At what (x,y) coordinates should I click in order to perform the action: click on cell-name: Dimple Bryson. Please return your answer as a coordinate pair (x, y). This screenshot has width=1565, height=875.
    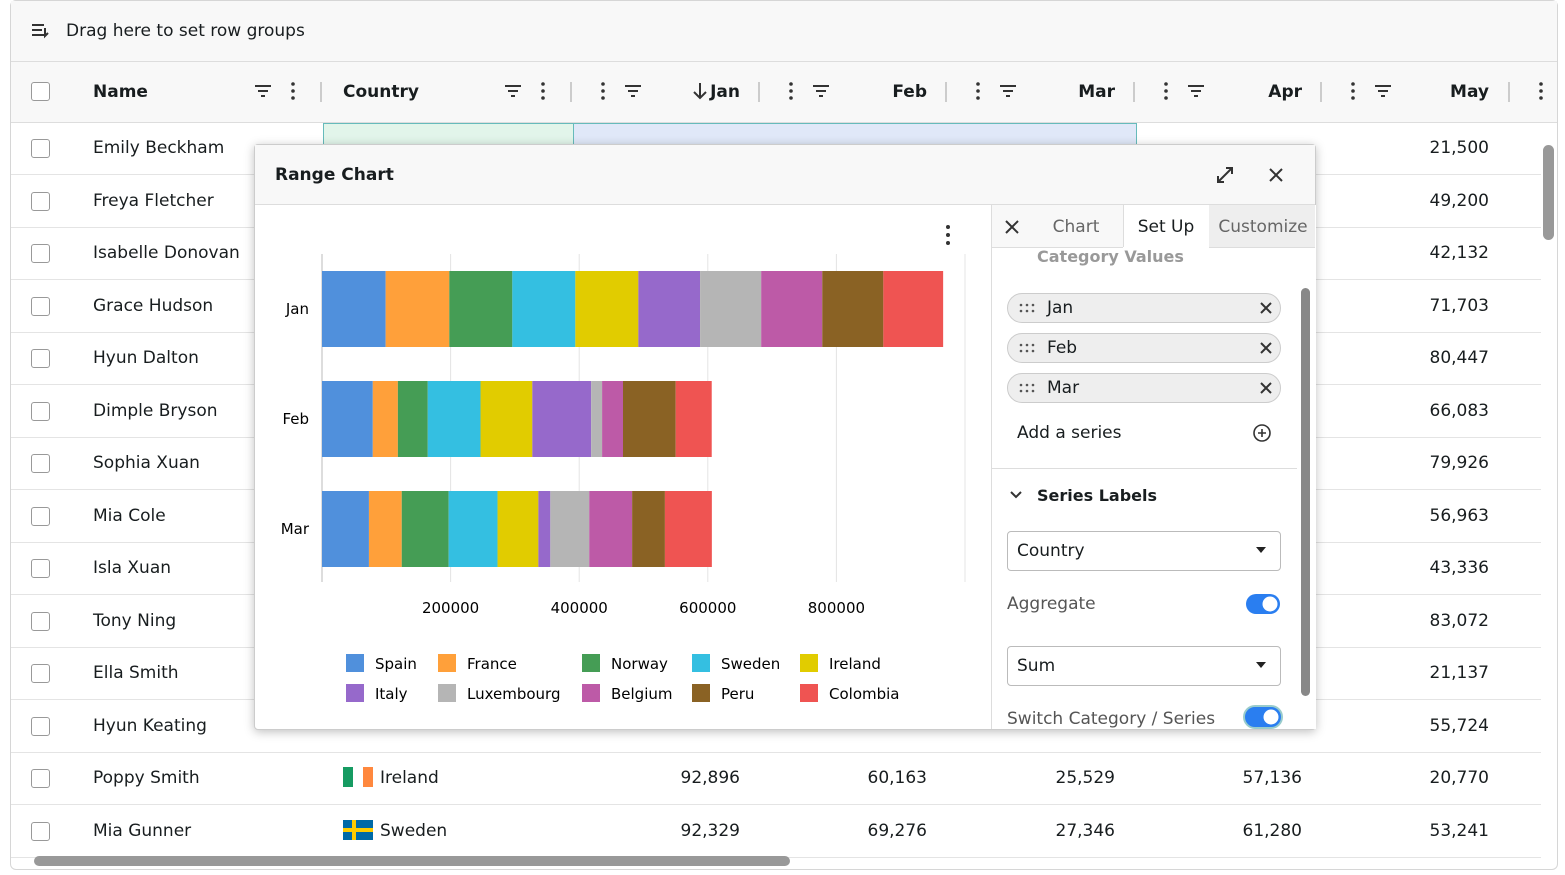
    Looking at the image, I should click on (155, 411).